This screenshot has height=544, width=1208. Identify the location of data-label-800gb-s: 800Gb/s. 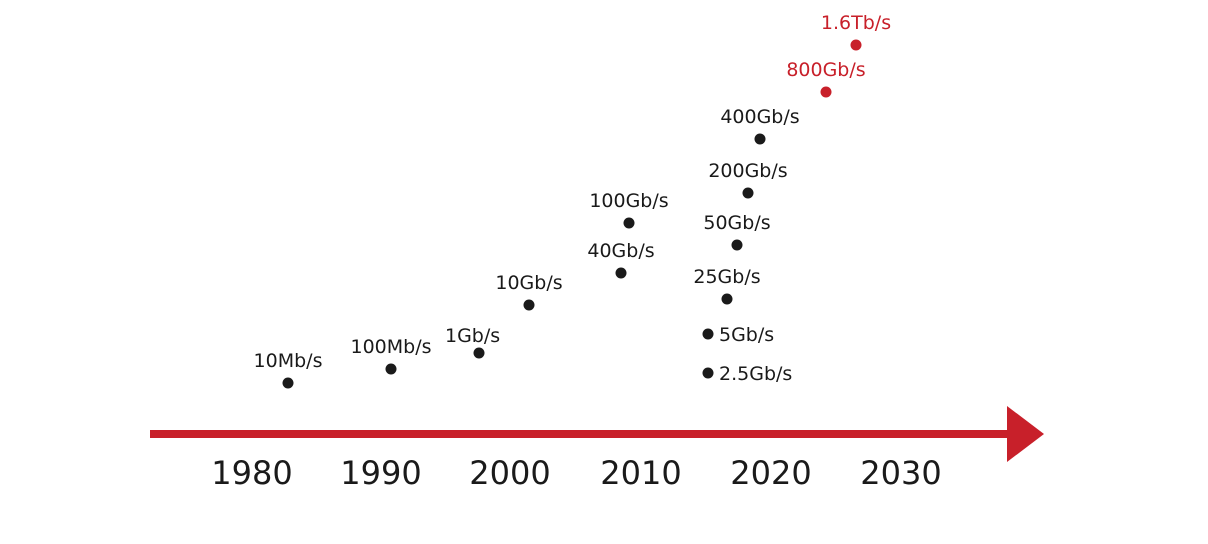
(825, 70).